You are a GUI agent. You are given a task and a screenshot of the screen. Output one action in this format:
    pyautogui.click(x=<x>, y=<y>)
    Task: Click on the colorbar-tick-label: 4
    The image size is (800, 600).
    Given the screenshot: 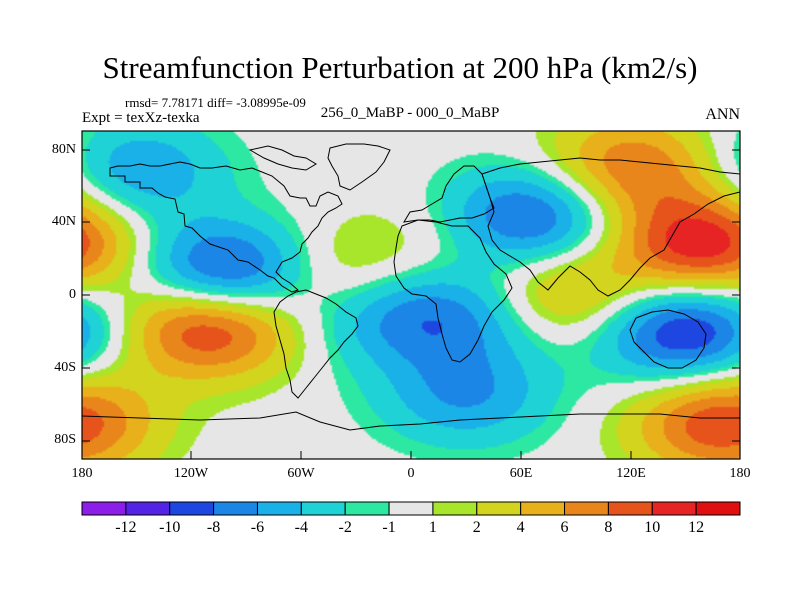 What is the action you would take?
    pyautogui.click(x=521, y=527)
    